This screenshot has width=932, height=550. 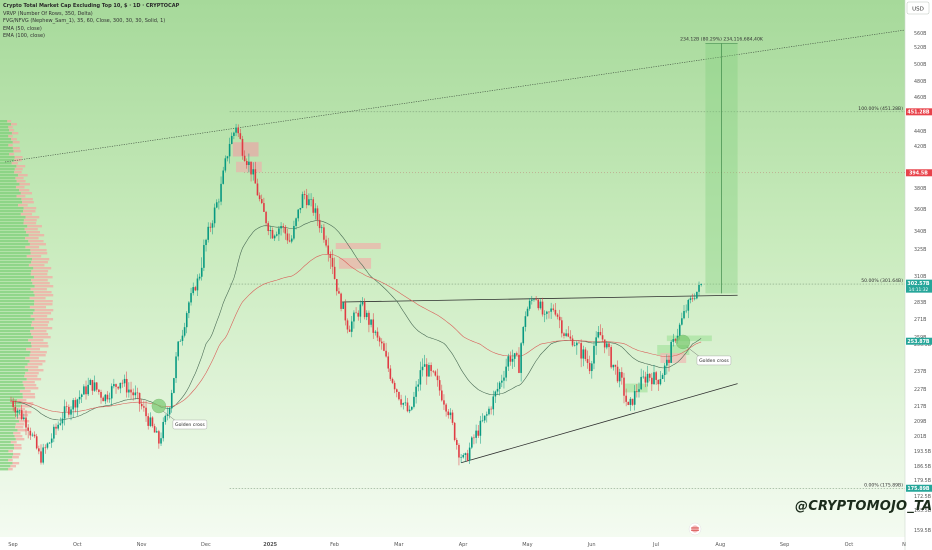 What do you see at coordinates (22, 28) in the screenshot?
I see `indicator-ema-50: EMA (50, close)` at bounding box center [22, 28].